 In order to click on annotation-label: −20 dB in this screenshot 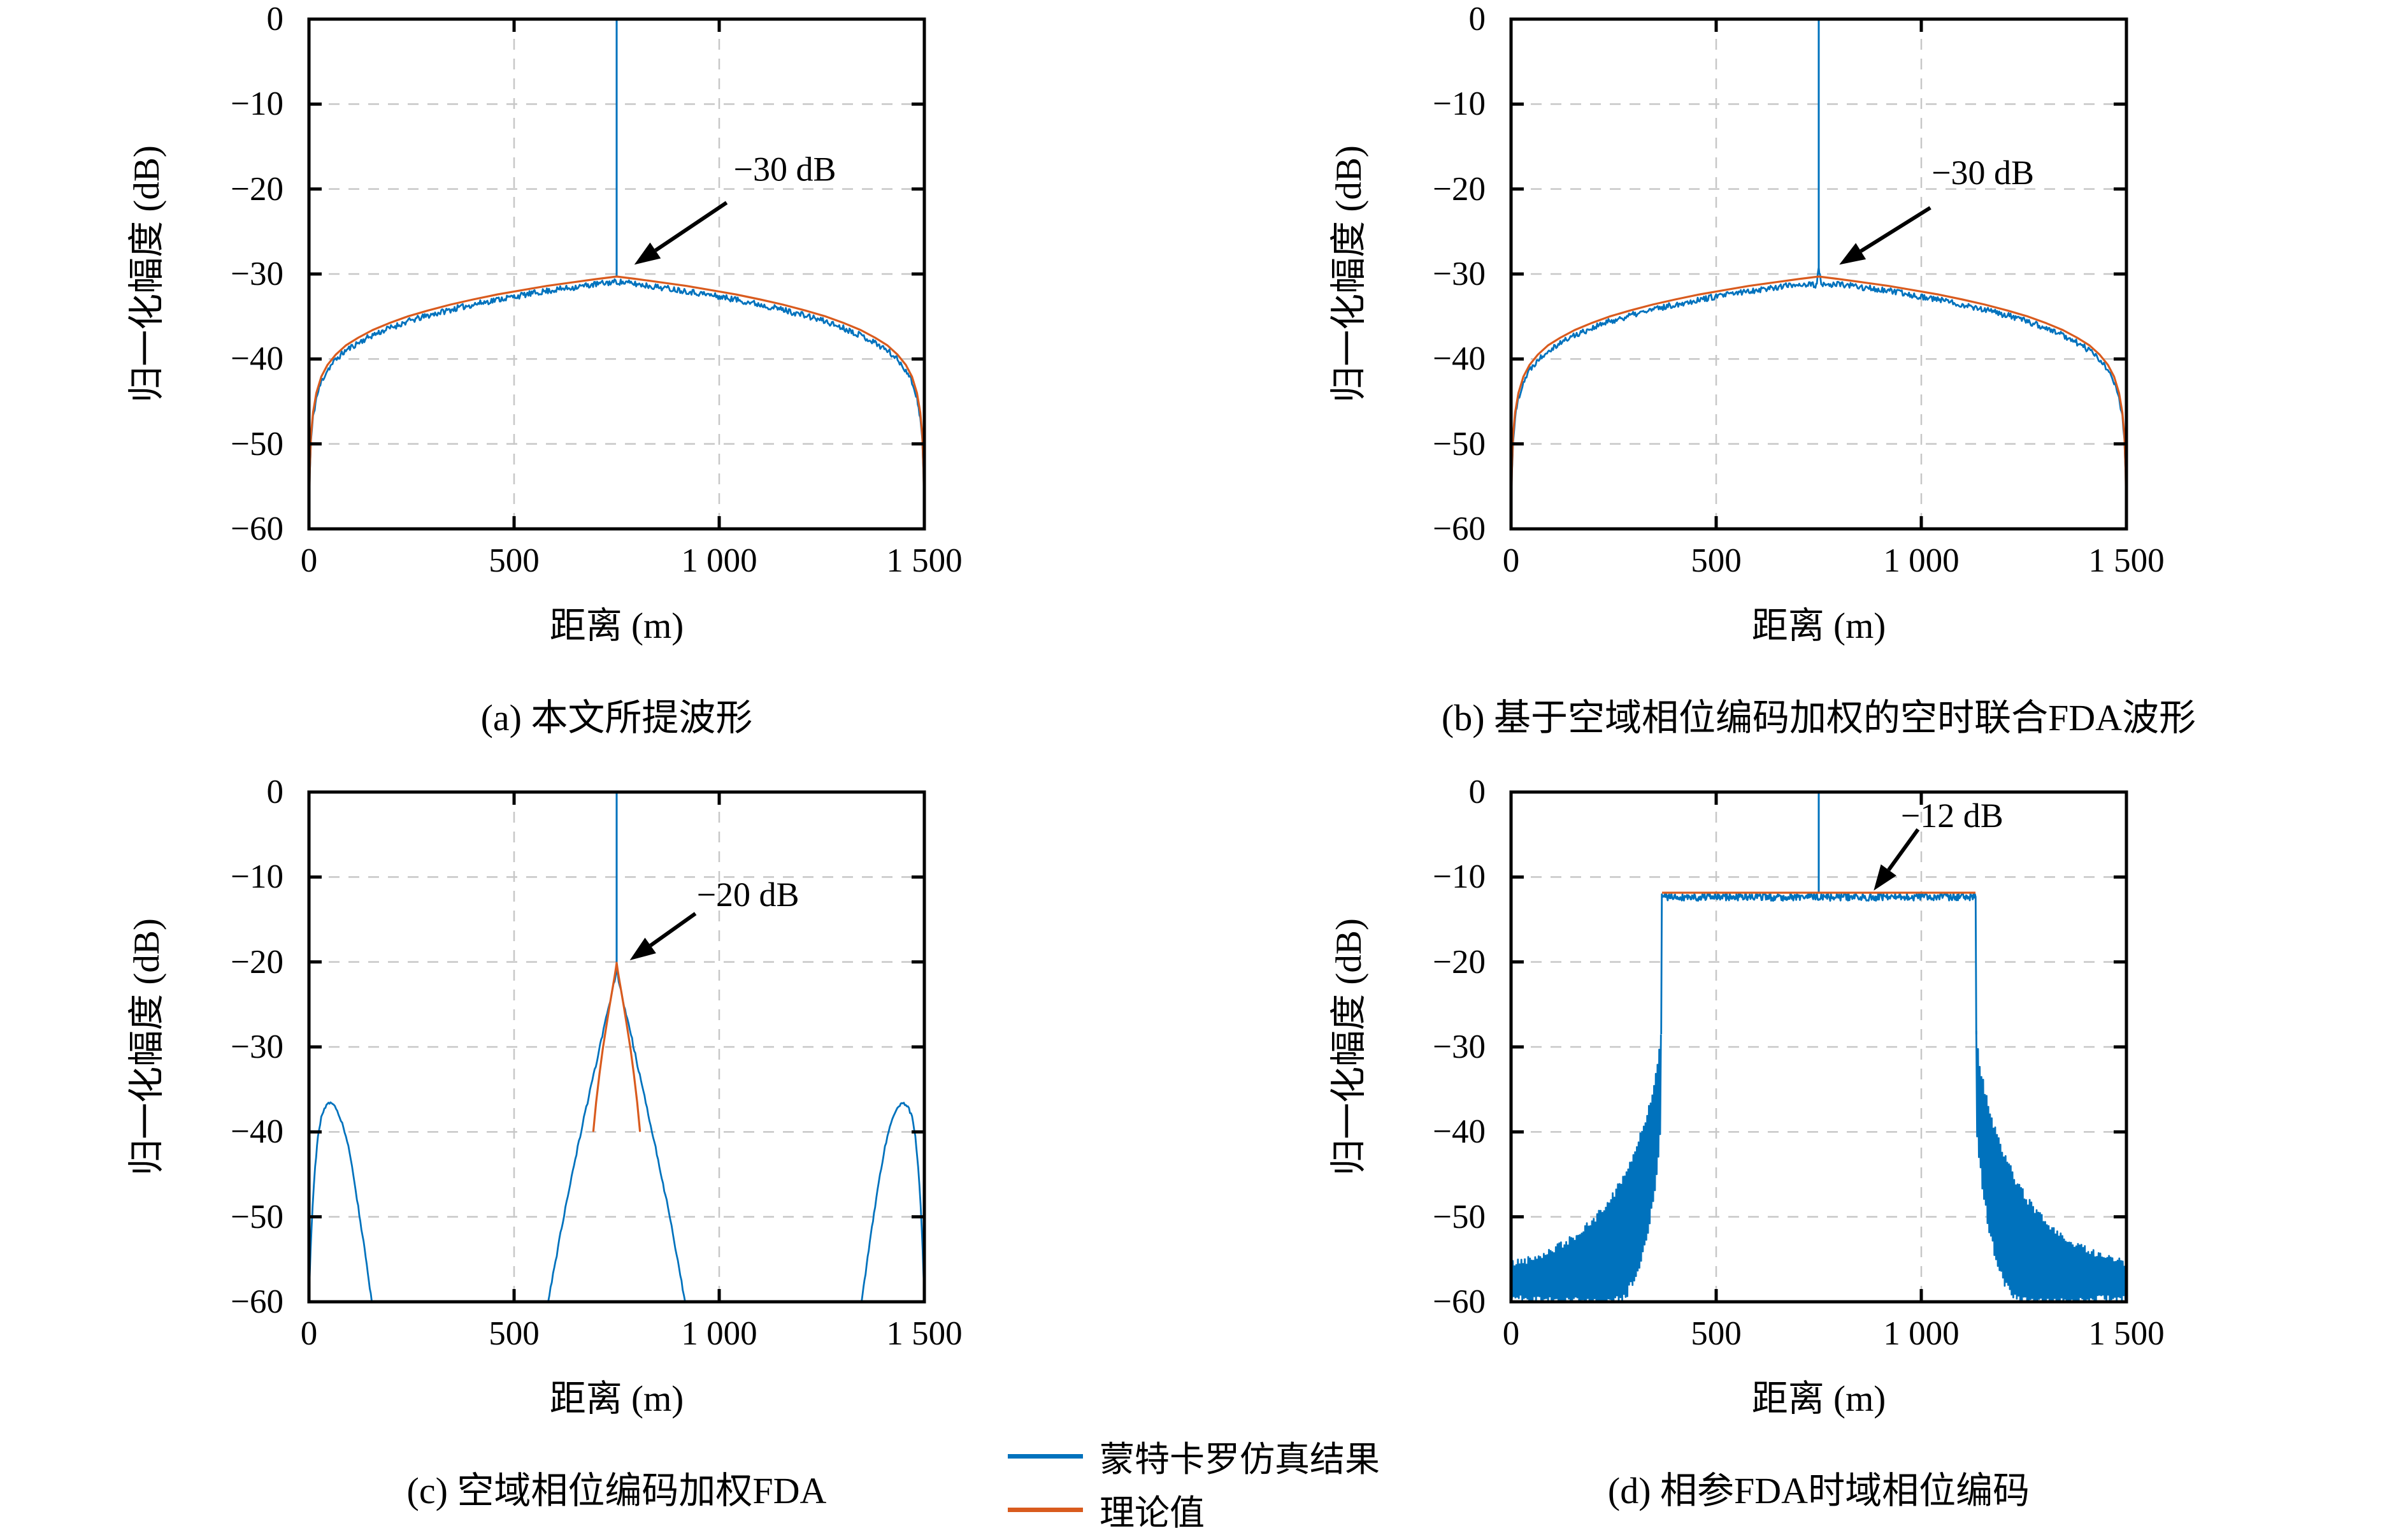, I will do `click(748, 895)`.